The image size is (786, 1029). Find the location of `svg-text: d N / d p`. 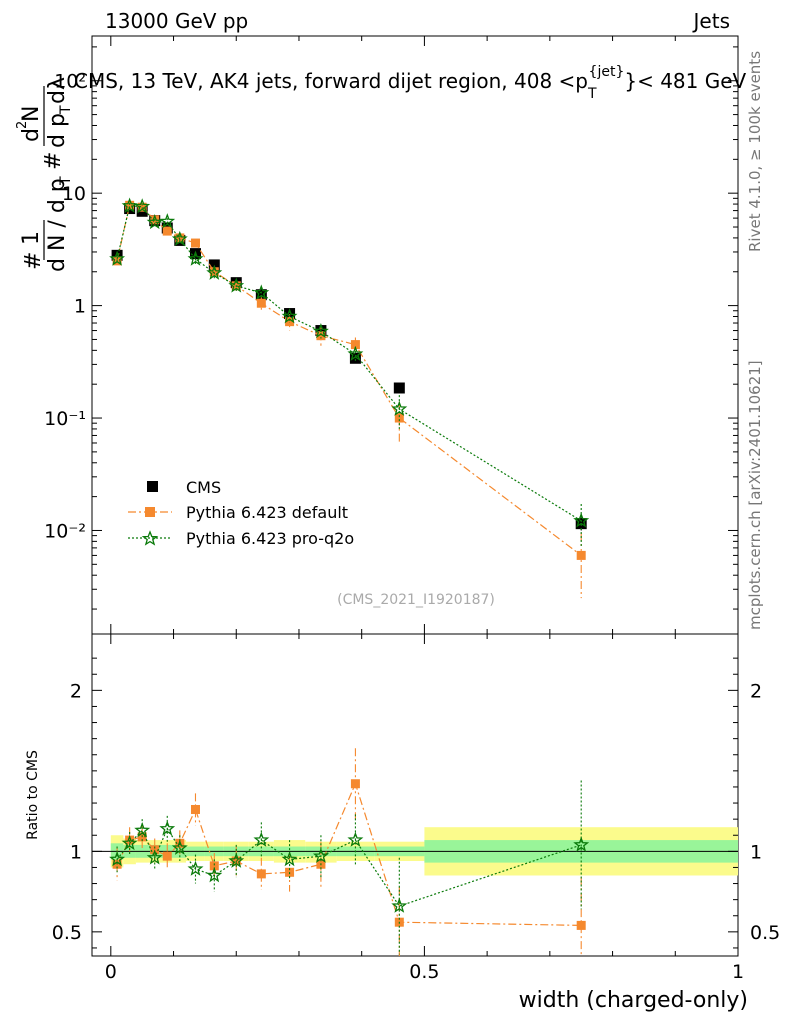

svg-text: d N / d p is located at coordinates (57, 225).